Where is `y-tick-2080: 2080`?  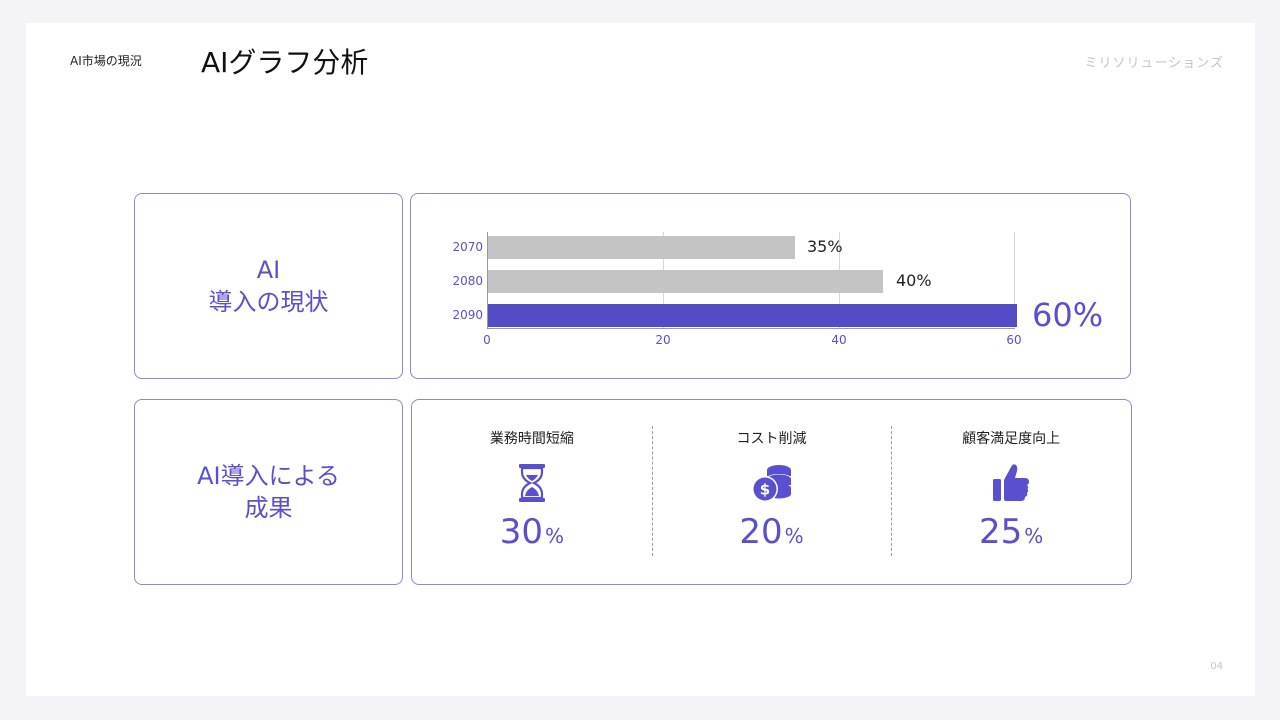
y-tick-2080: 2080 is located at coordinates (467, 281).